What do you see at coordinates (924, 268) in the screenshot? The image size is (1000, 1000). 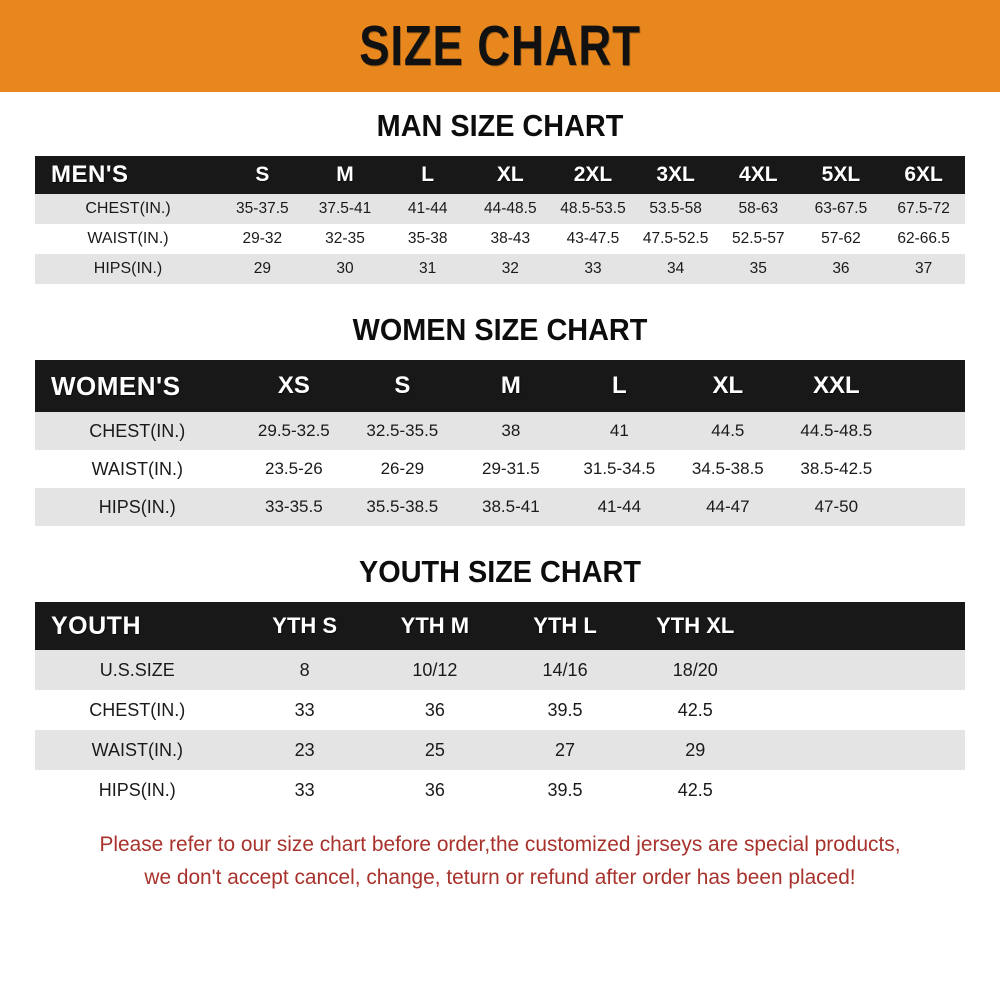 I see `table-cell: 37` at bounding box center [924, 268].